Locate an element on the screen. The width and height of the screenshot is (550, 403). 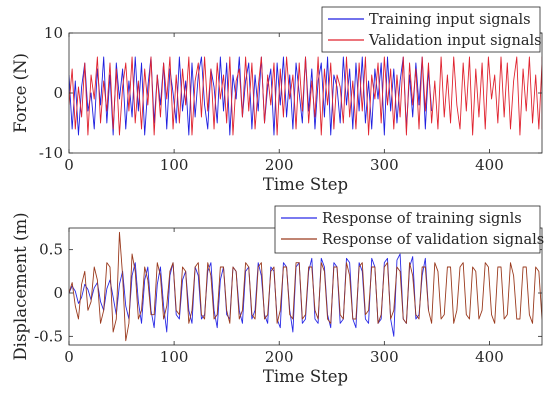
y-axis-label: Displacement (m) is located at coordinates (20, 286).